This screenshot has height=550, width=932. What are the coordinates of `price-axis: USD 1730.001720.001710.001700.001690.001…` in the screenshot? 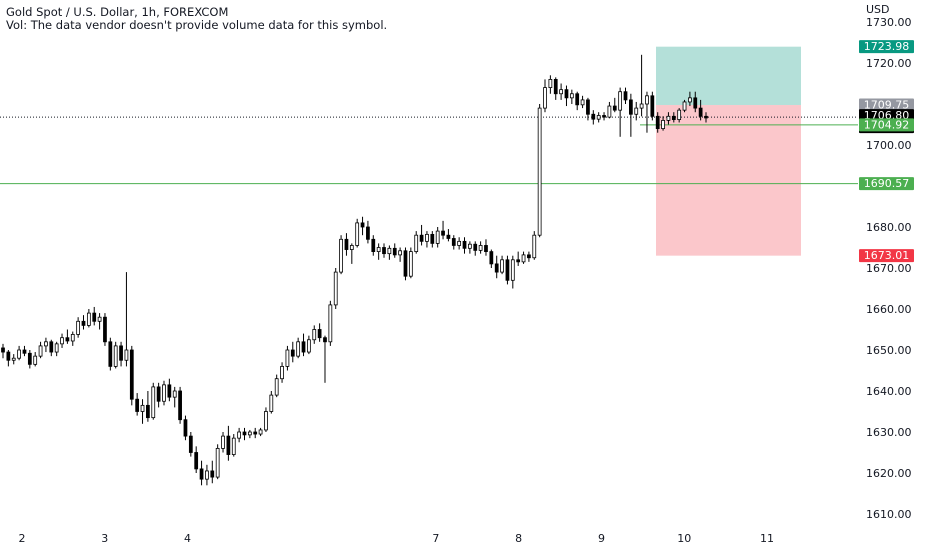 It's located at (889, 262).